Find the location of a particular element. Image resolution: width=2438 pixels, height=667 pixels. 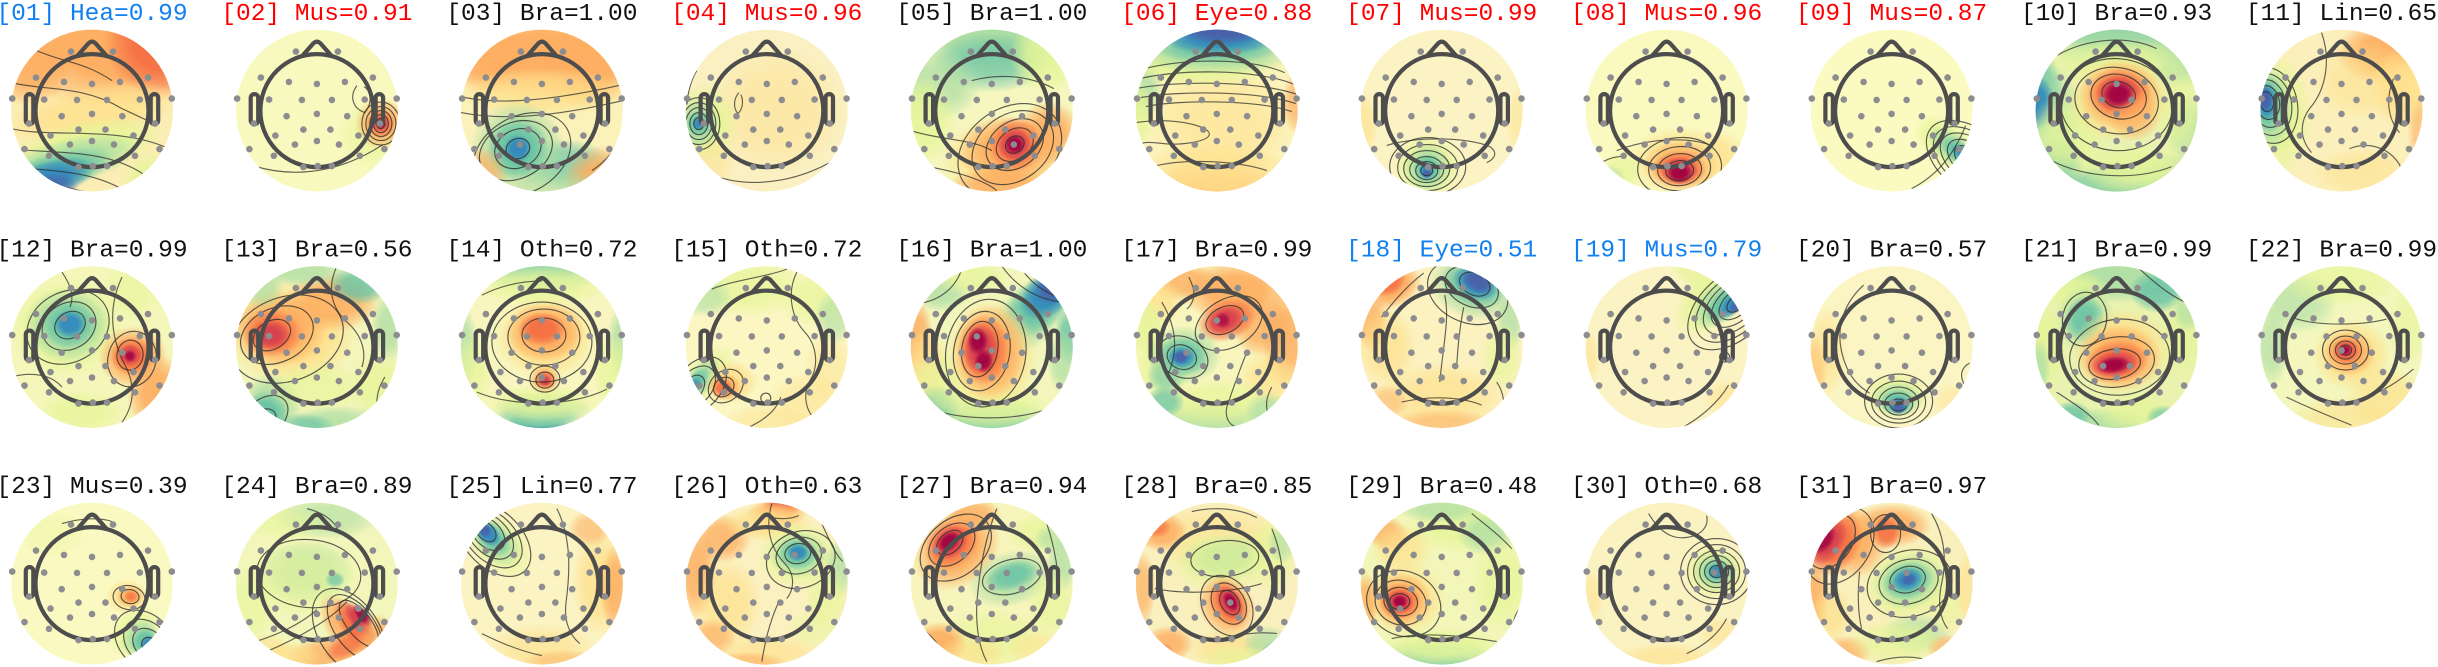

svg-text: [11] Lin=0.65 is located at coordinates (2341, 14).